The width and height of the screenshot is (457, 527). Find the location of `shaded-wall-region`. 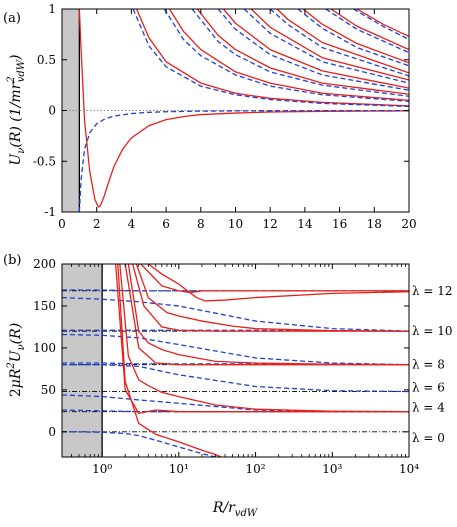

shaded-wall-region is located at coordinates (82, 360).